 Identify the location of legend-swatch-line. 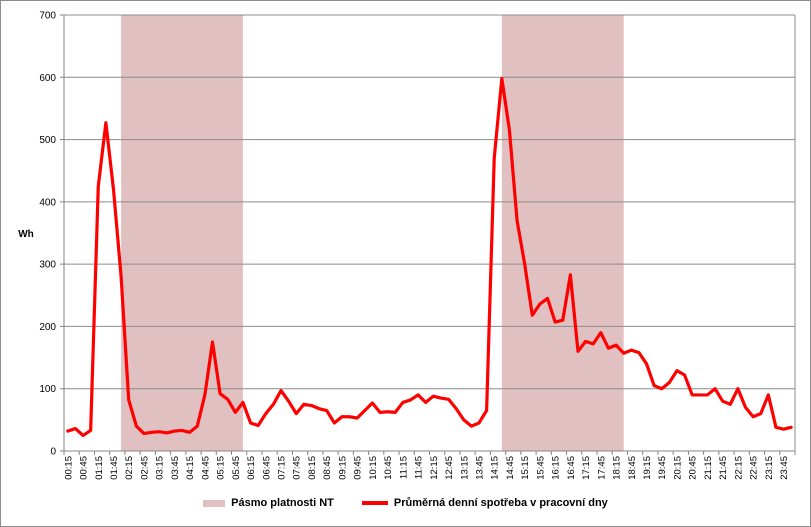
(374, 503).